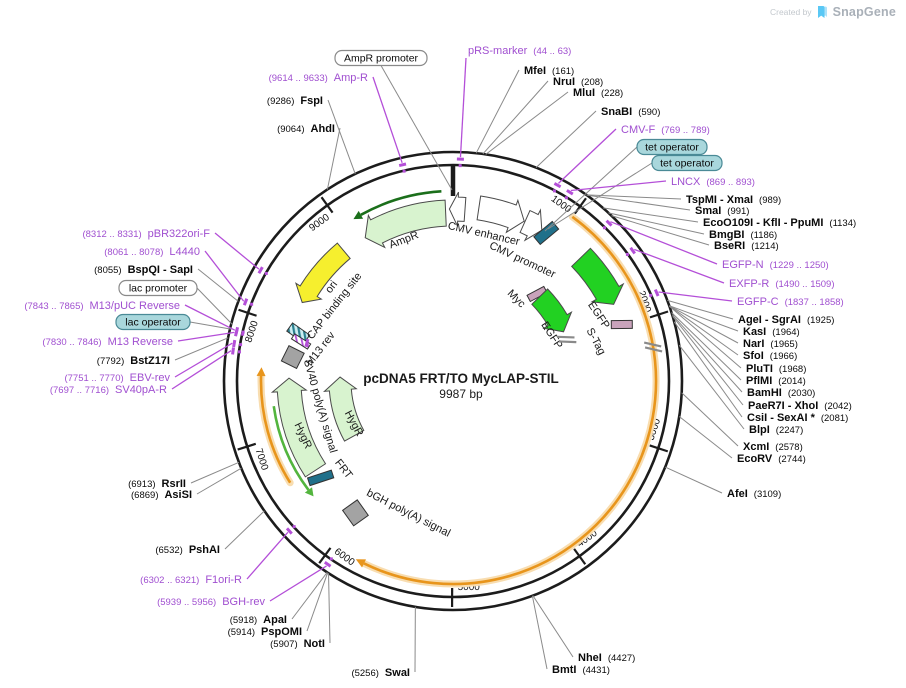 The image size is (906, 688). I want to click on callout-bamhi: BamHI (2030), so click(781, 393).